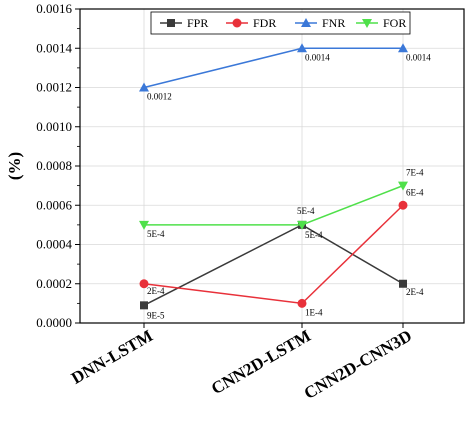 Image resolution: width=474 pixels, height=427 pixels. What do you see at coordinates (156, 291) in the screenshot?
I see `data-label-fdr: 2E-4` at bounding box center [156, 291].